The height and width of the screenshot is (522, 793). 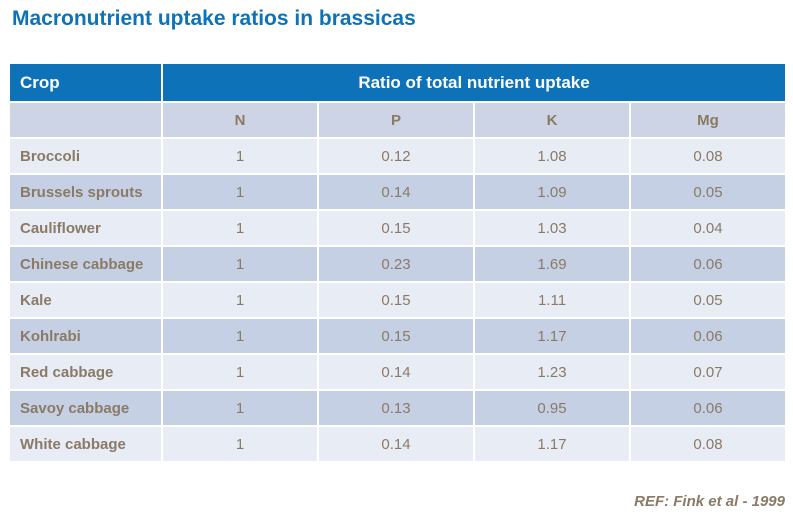 I want to click on table-row: Brussels sprouts 1 0.14 1.09 0.05, so click(x=398, y=192).